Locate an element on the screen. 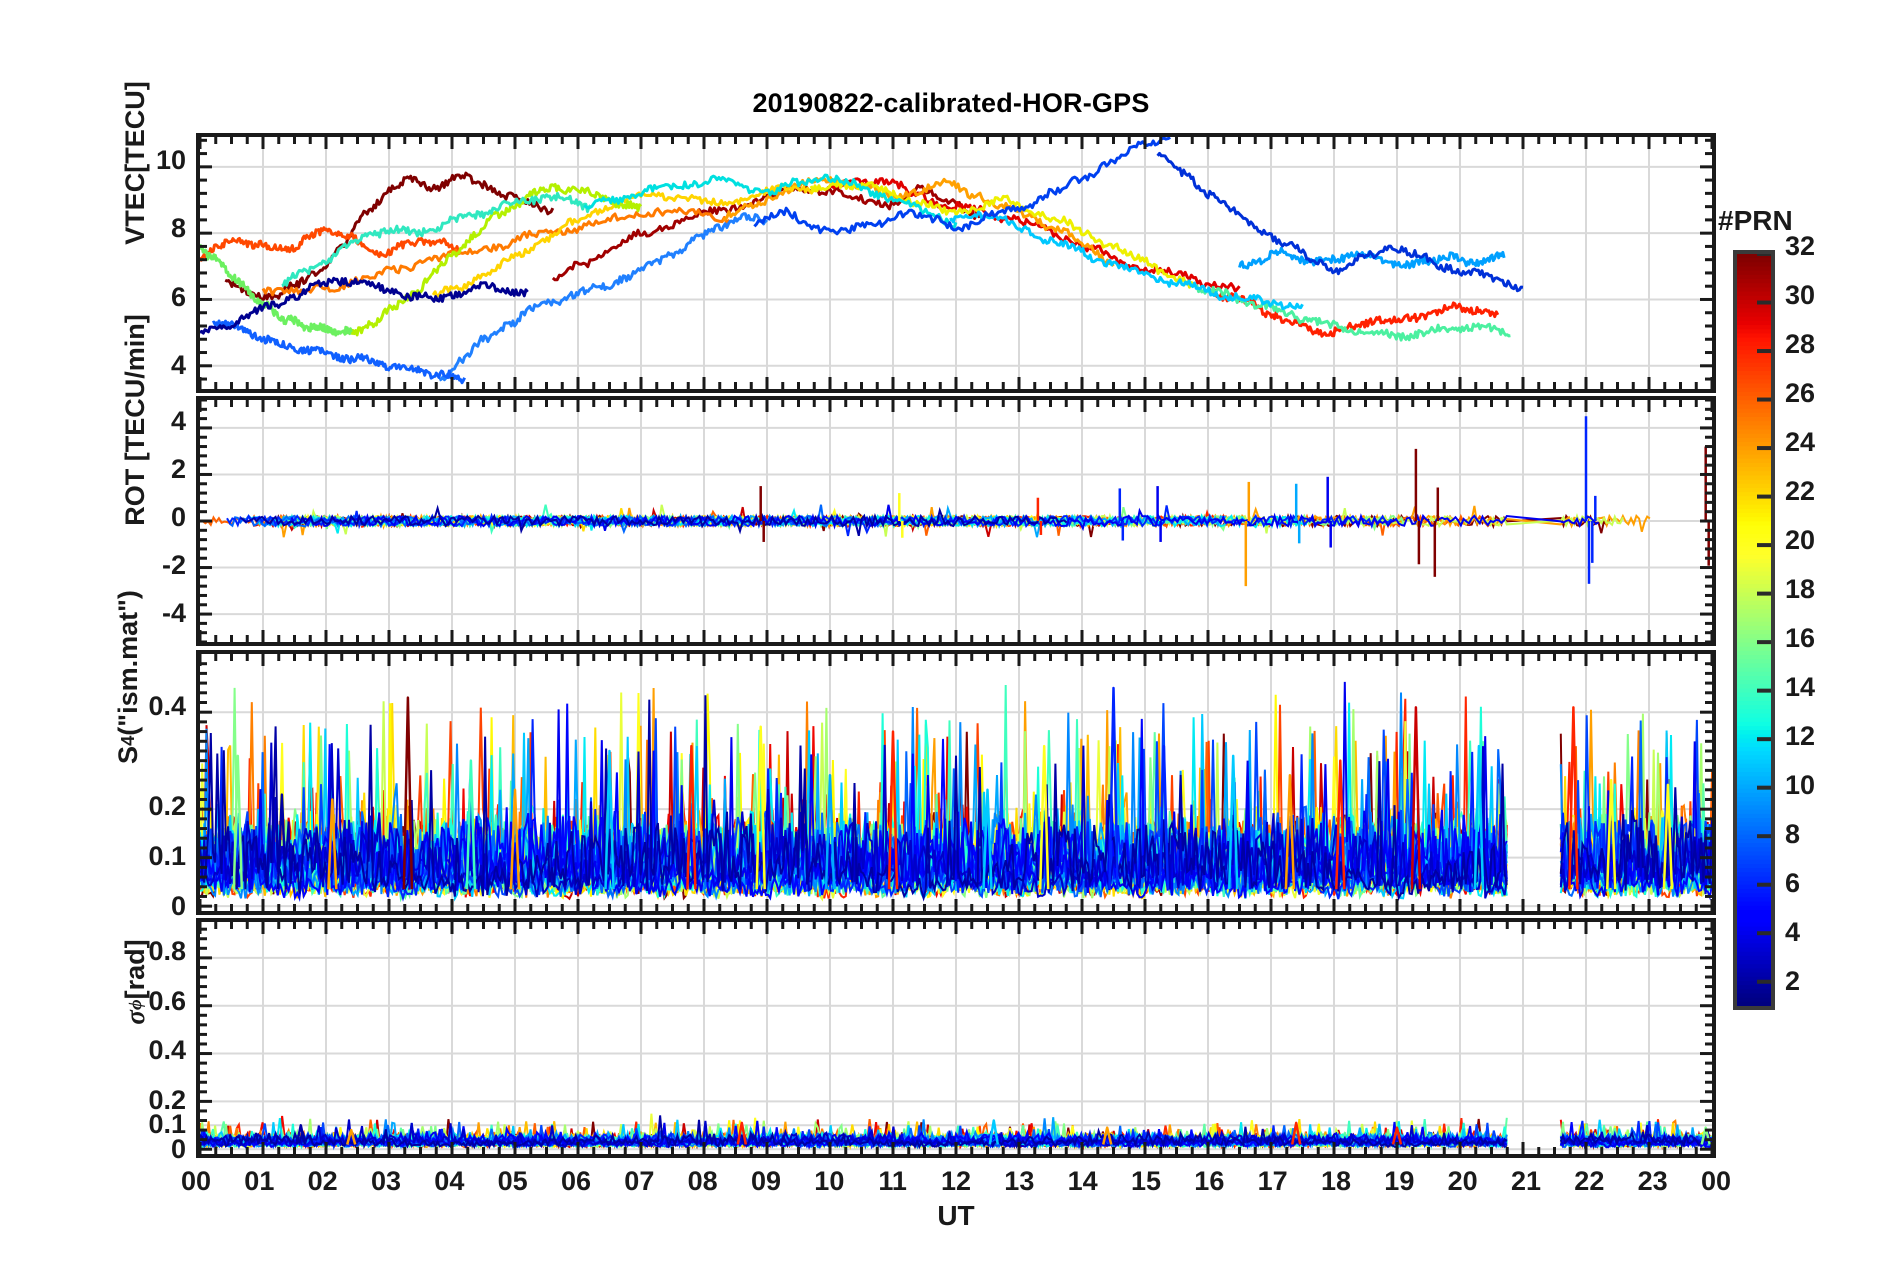 This screenshot has width=1902, height=1272. colorbar-tick-label: 24 is located at coordinates (1800, 442).